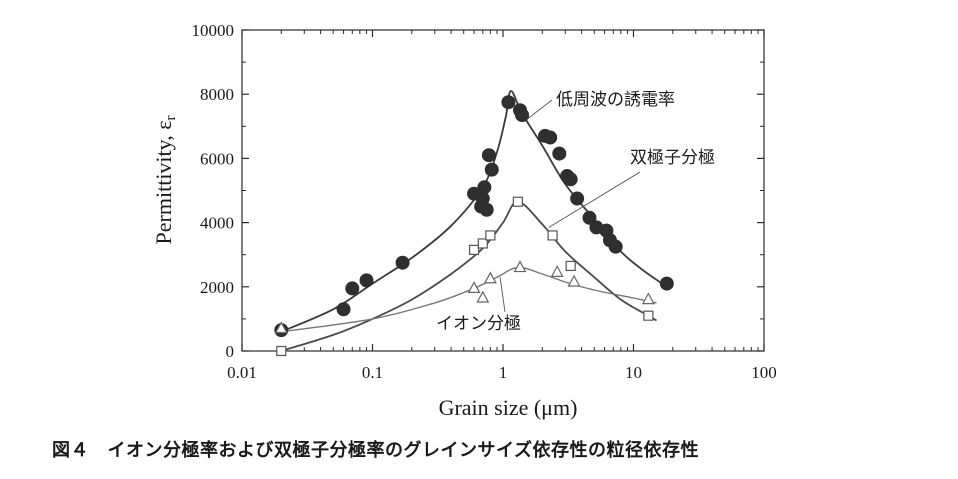  Describe the element at coordinates (213, 30) in the screenshot. I see `y-tick-label: 10000` at that location.